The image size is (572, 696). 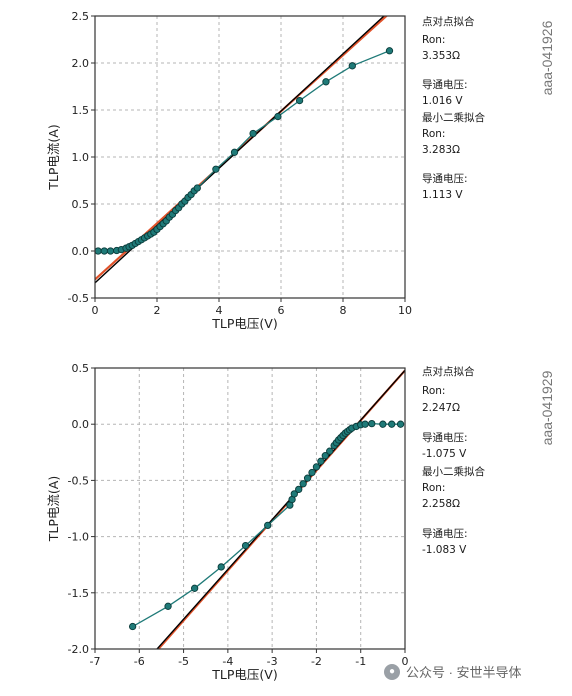 What do you see at coordinates (244, 151) in the screenshot?
I see `chart1-measured-curve` at bounding box center [244, 151].